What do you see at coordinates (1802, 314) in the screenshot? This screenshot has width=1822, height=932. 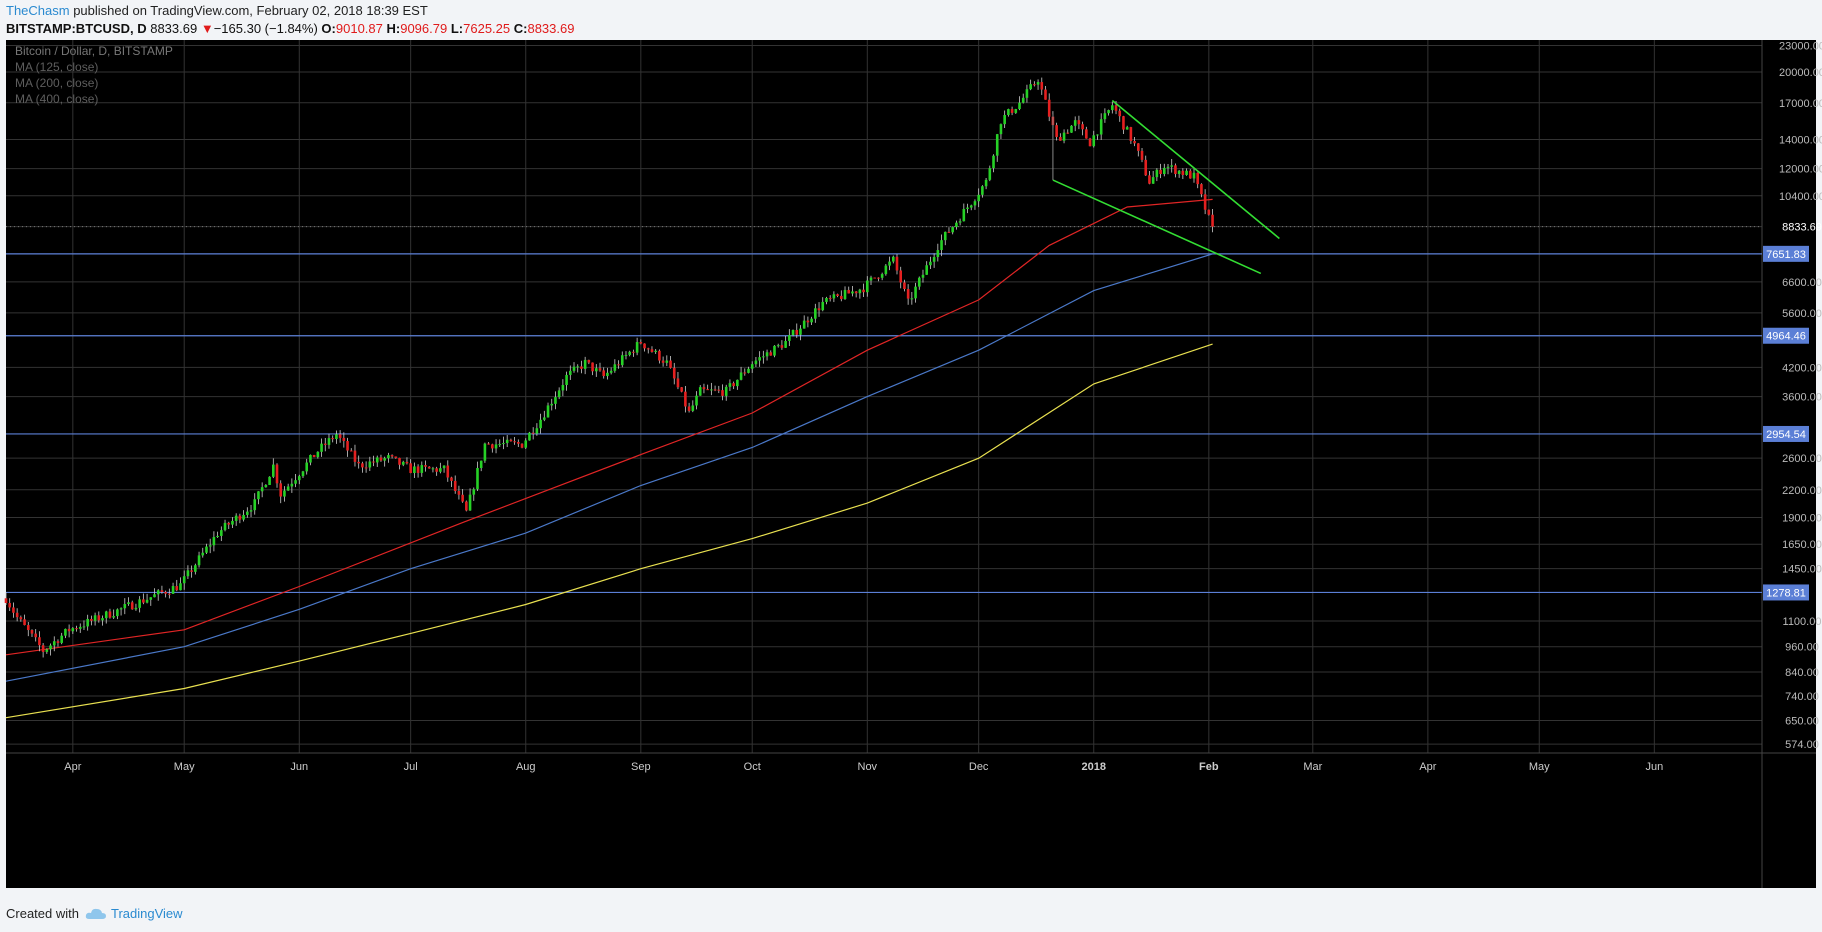 I see `price-tick-label: 5600.00` at bounding box center [1802, 314].